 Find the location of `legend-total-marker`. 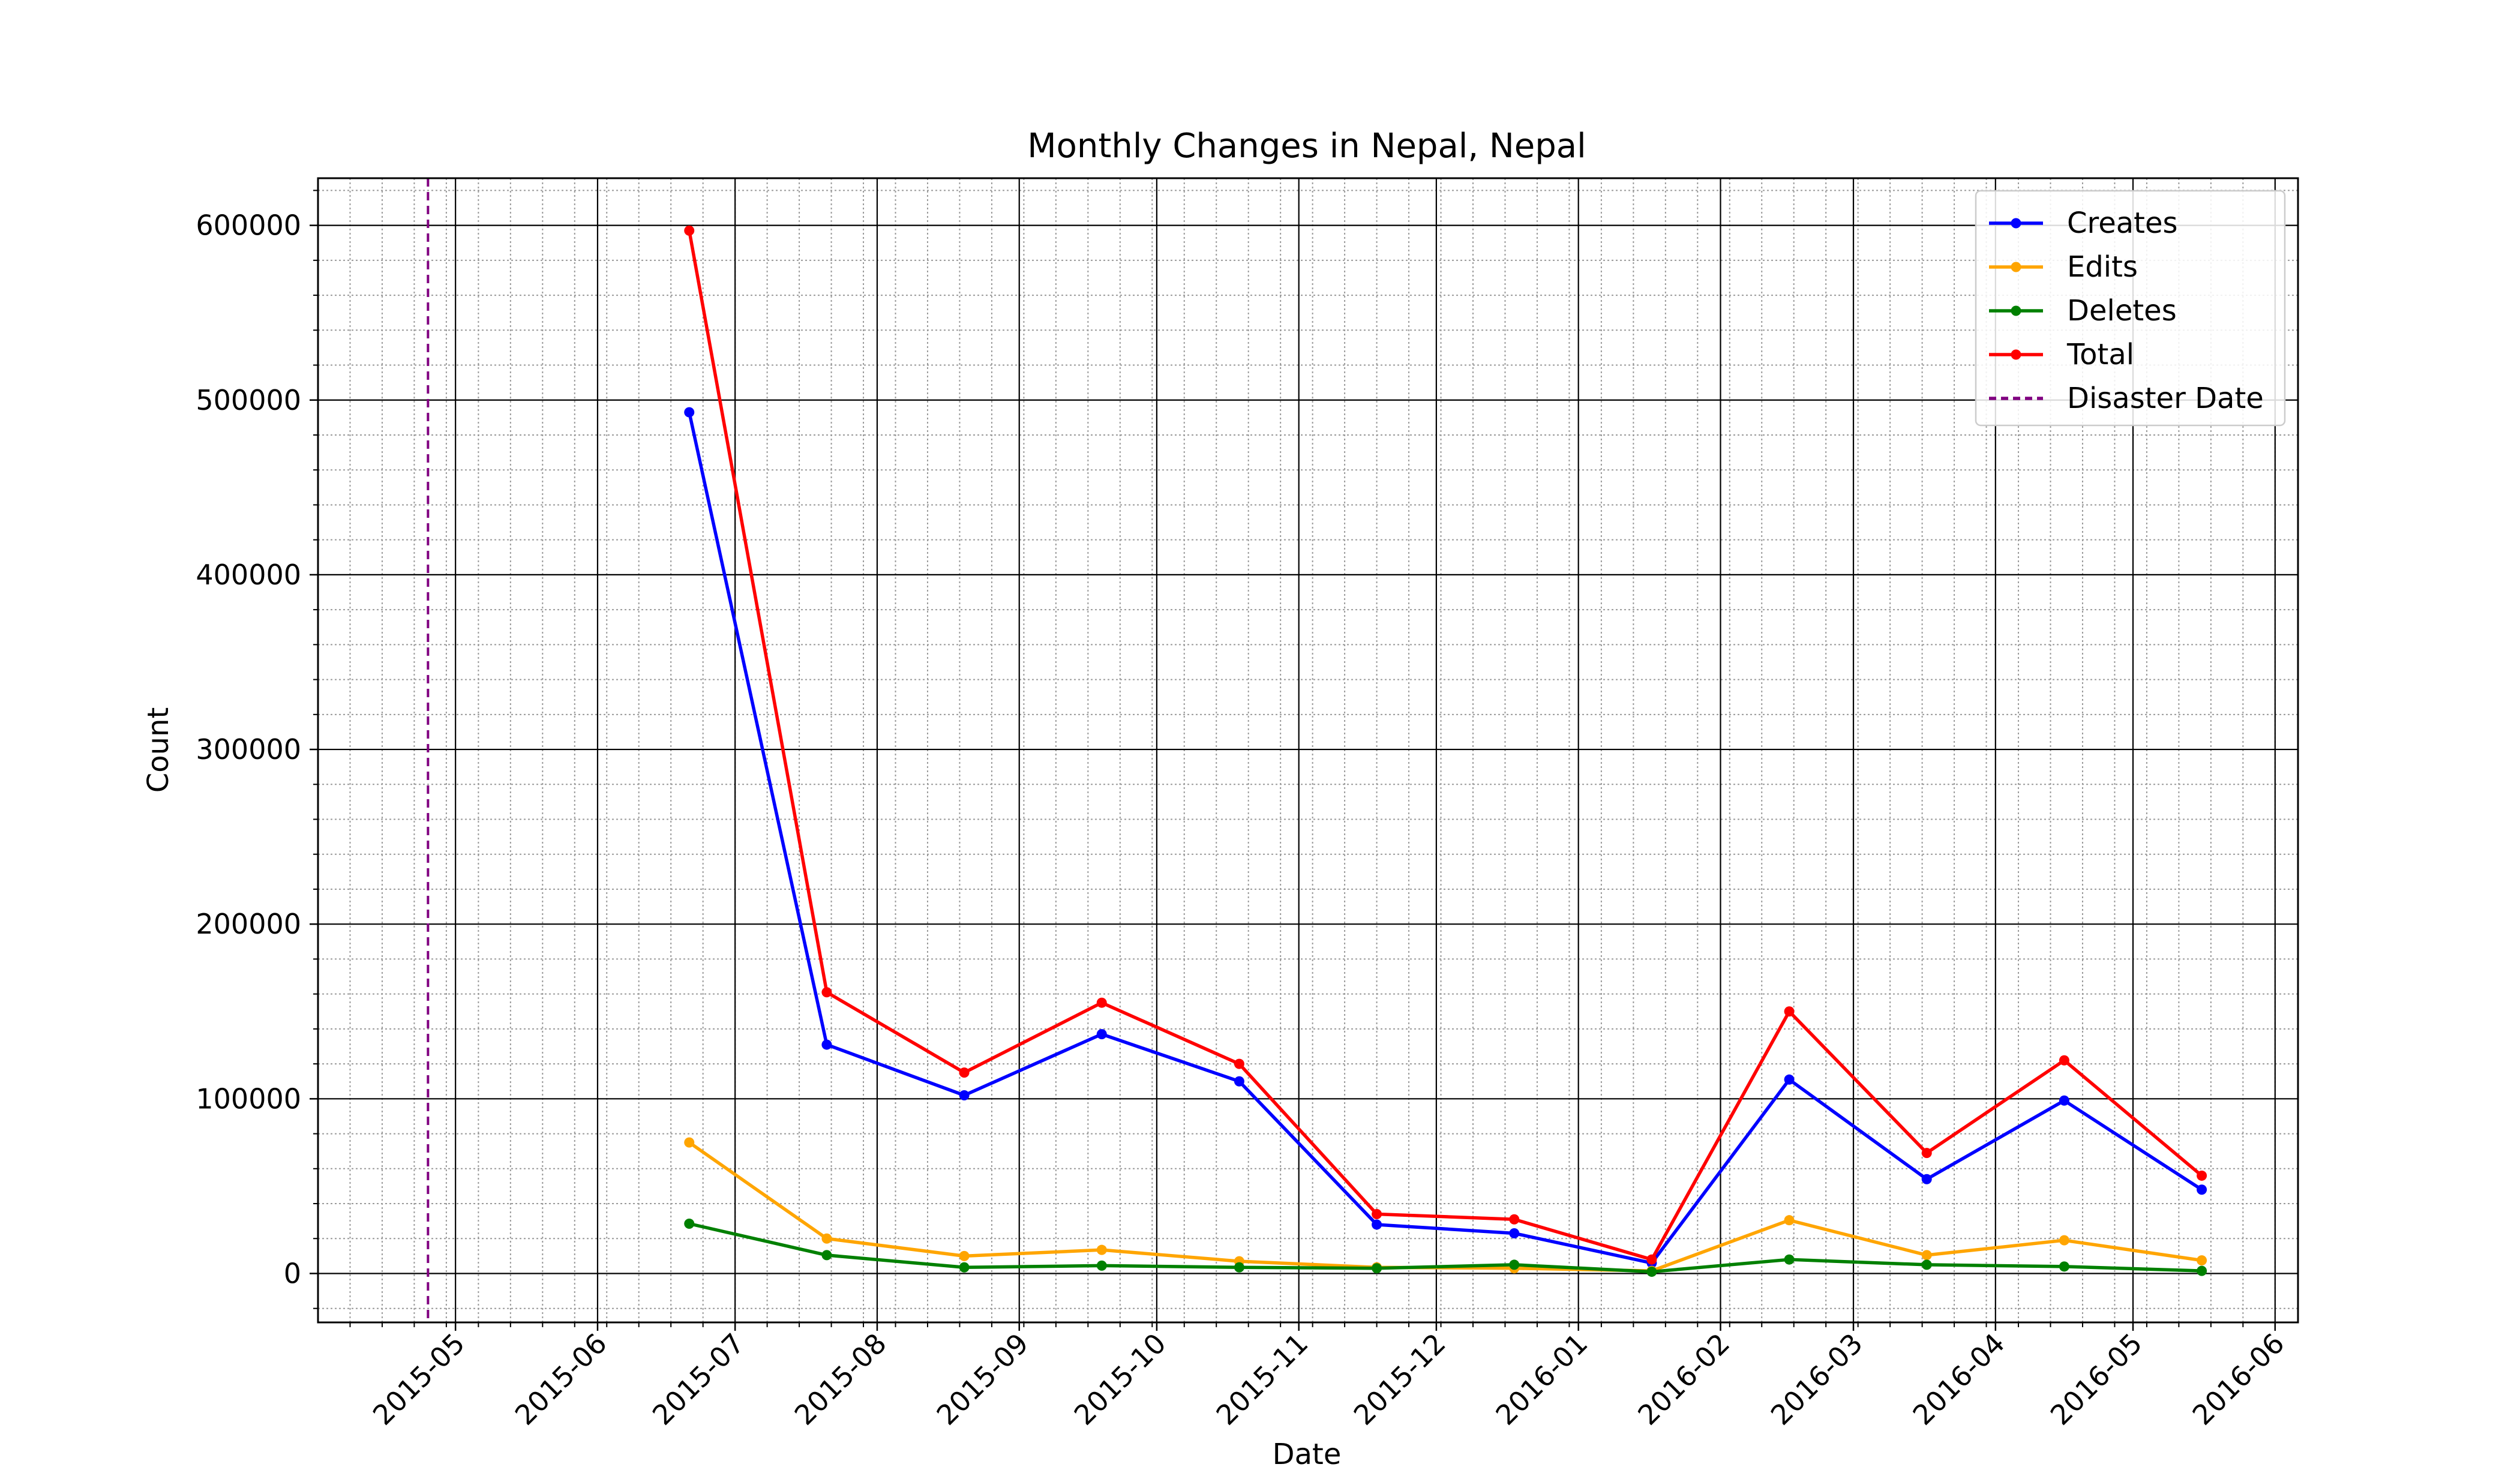

legend-total-marker is located at coordinates (2016, 354).